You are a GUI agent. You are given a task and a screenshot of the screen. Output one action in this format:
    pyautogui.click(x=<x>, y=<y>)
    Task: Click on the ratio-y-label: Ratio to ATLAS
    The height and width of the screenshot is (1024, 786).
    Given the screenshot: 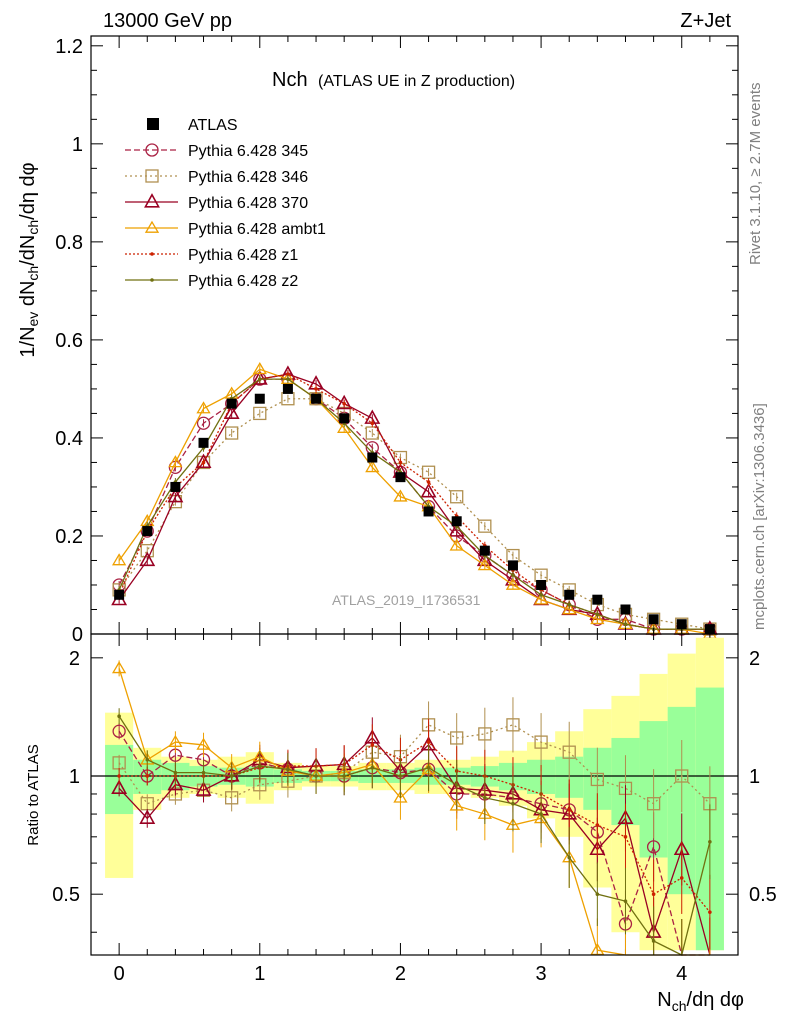 What is the action you would take?
    pyautogui.click(x=33, y=794)
    